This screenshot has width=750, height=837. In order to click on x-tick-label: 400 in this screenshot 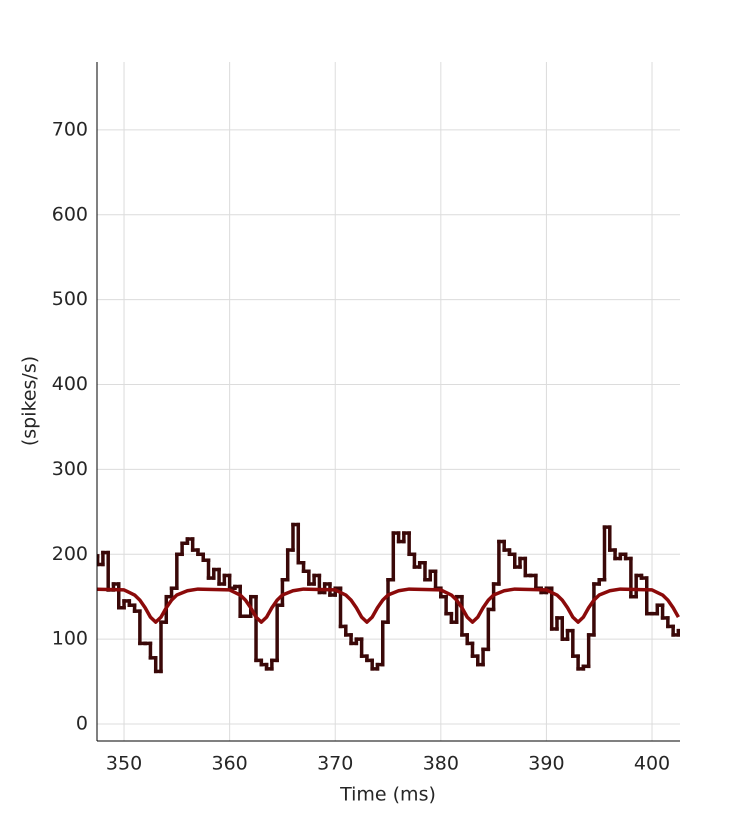, I will do `click(652, 764)`.